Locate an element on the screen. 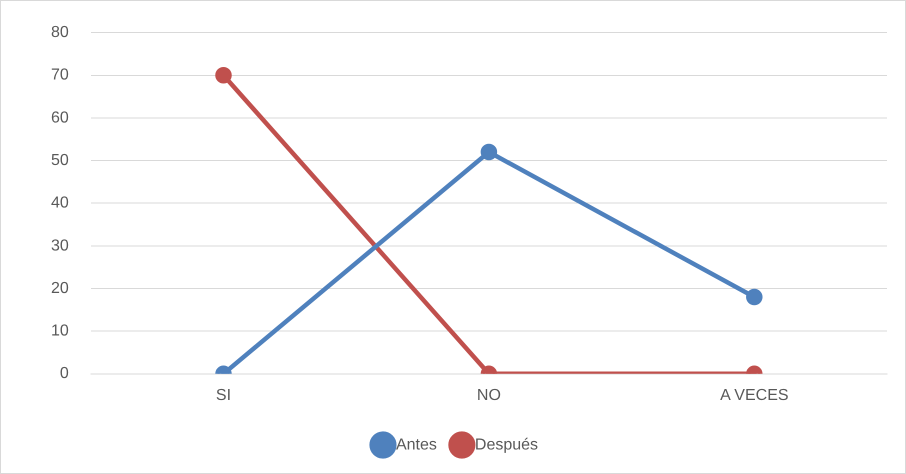  y-tick-label: 0 is located at coordinates (64, 373).